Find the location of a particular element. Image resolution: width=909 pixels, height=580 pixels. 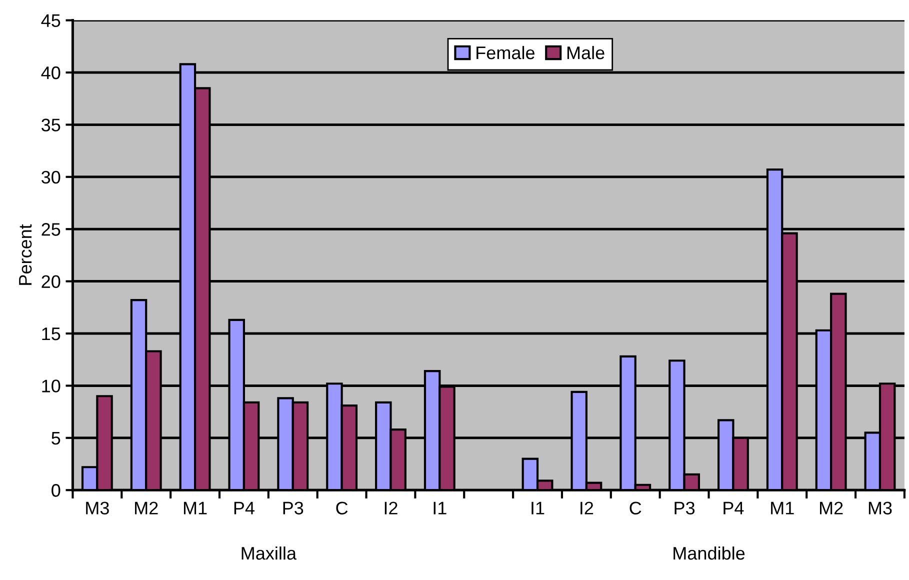

text: Maxilla is located at coordinates (269, 553).